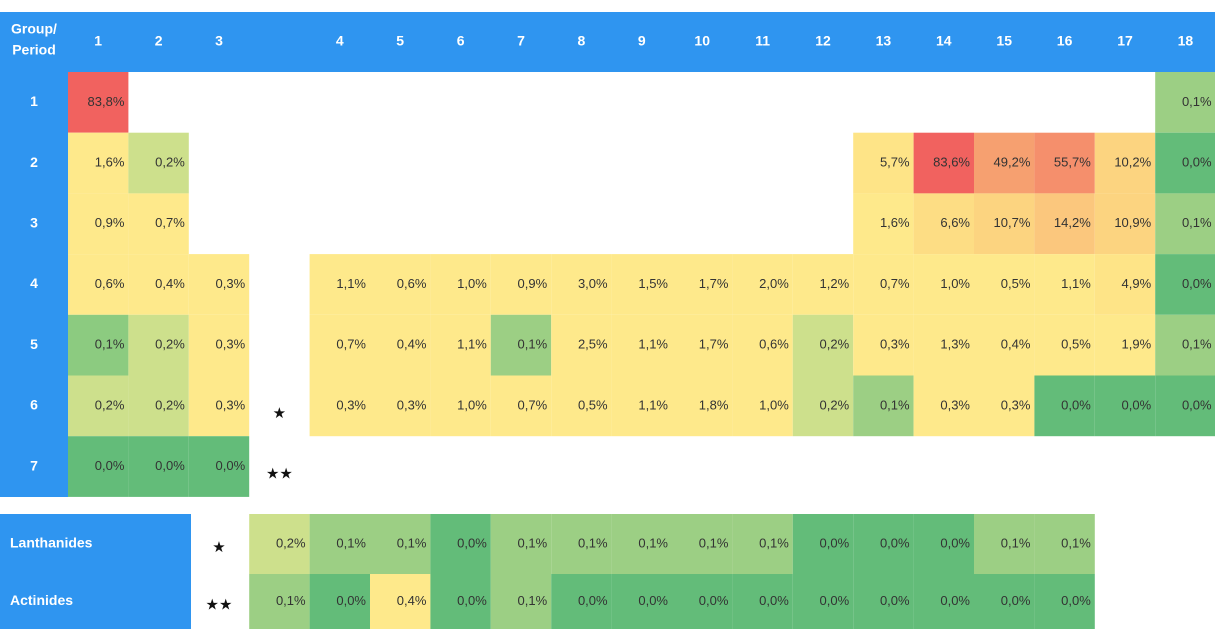  I want to click on group-label: 8, so click(582, 41).